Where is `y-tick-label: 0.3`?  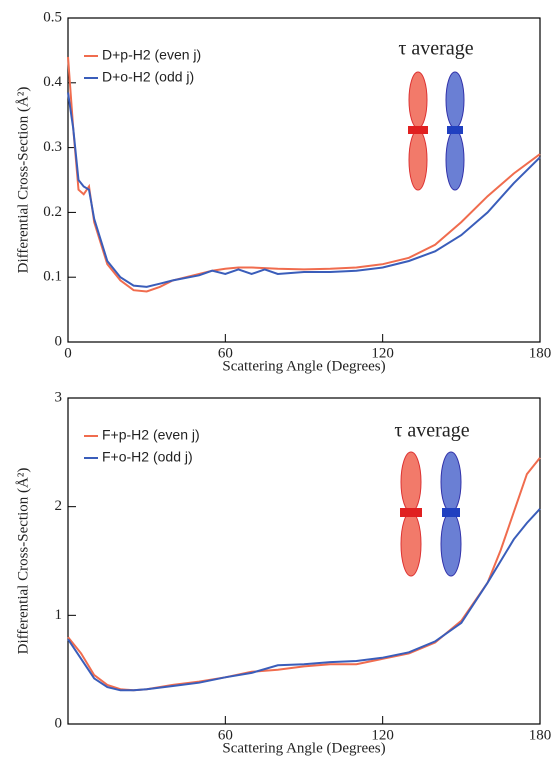 y-tick-label: 0.3 is located at coordinates (52, 147).